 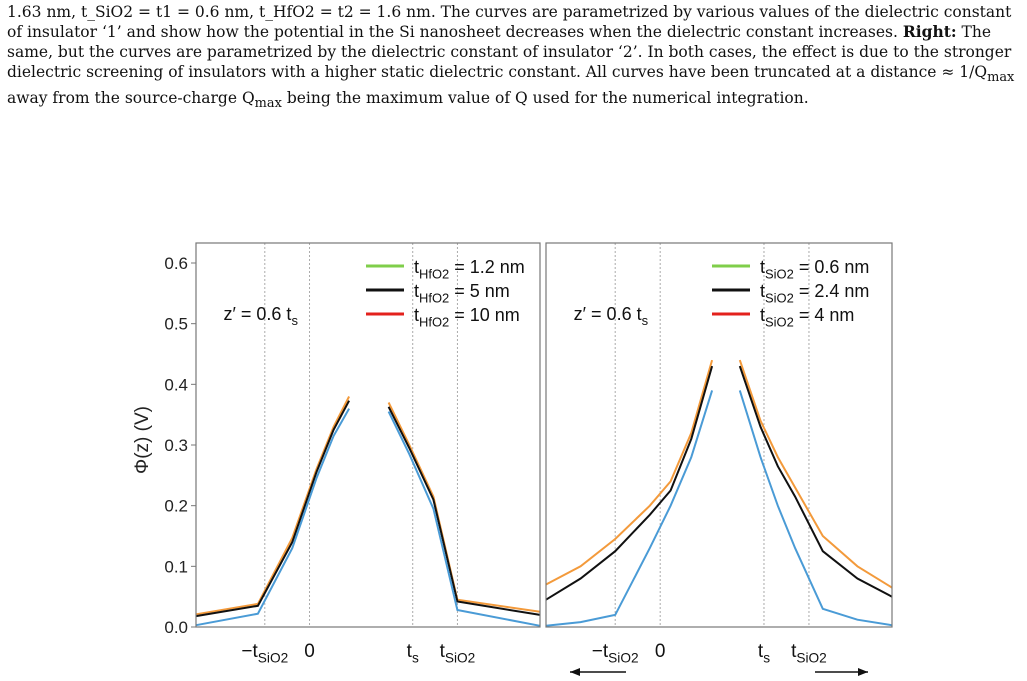 What do you see at coordinates (814, 269) in the screenshot?
I see `legend-label: tSiO2 = 0.6 nm` at bounding box center [814, 269].